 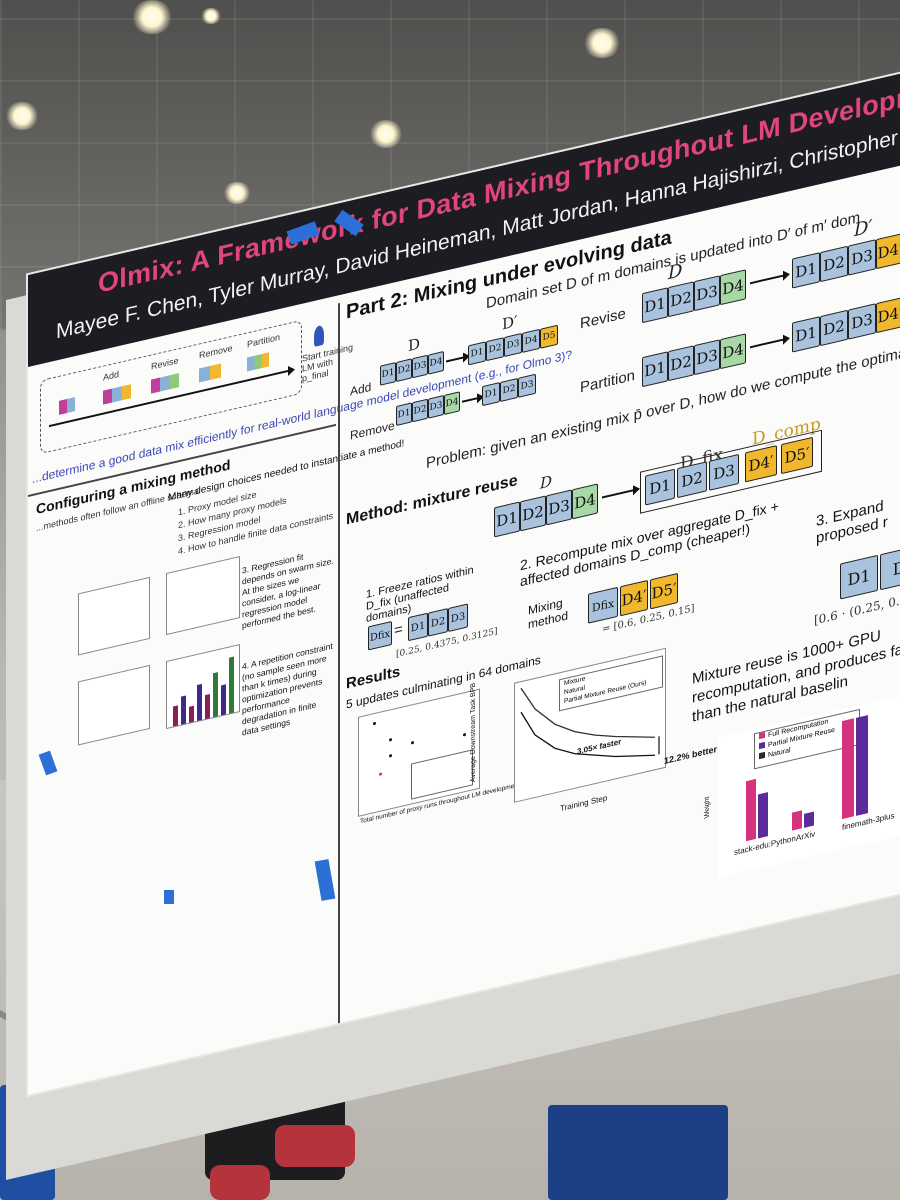 I want to click on domain-box-new: D5′, so click(x=797, y=455).